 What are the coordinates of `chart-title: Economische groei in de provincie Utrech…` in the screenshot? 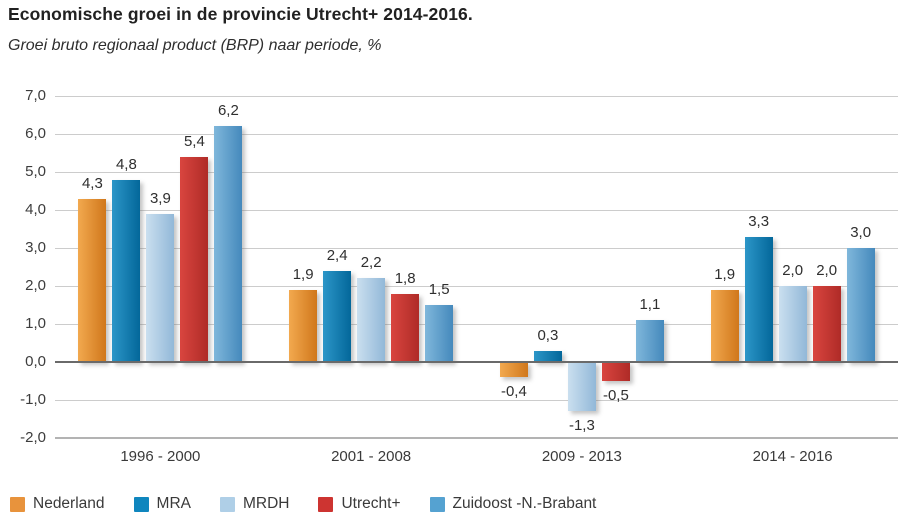 It's located at (240, 14).